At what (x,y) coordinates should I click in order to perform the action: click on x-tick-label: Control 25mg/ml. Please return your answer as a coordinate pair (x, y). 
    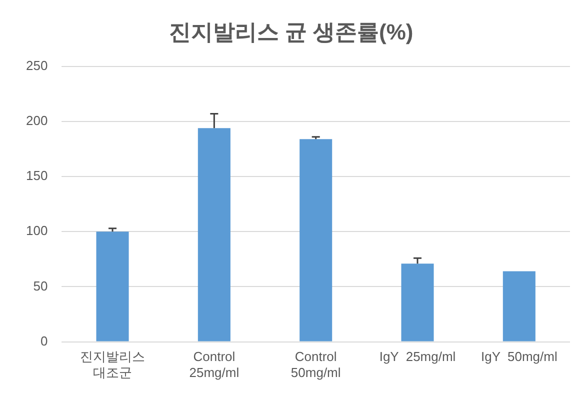
    Looking at the image, I should click on (214, 364).